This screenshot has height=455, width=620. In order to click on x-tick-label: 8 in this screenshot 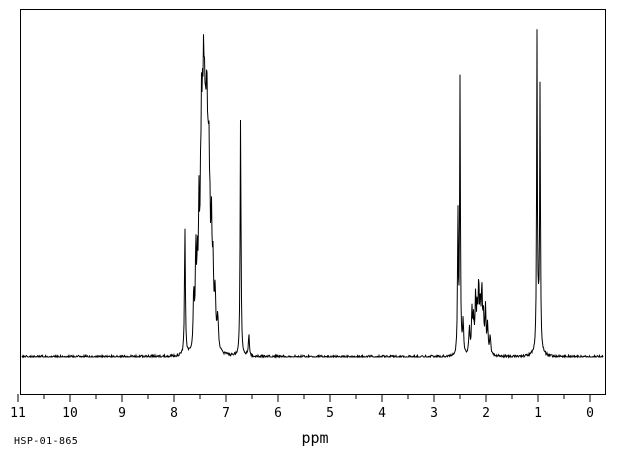, I will do `click(174, 413)`.